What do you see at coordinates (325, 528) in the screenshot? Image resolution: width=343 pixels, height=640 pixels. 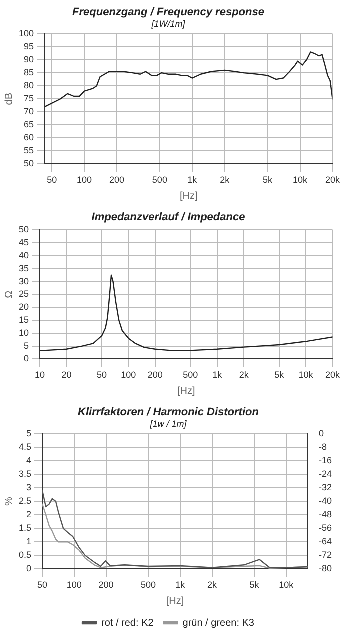 I see `y2-tick-label: -56` at bounding box center [325, 528].